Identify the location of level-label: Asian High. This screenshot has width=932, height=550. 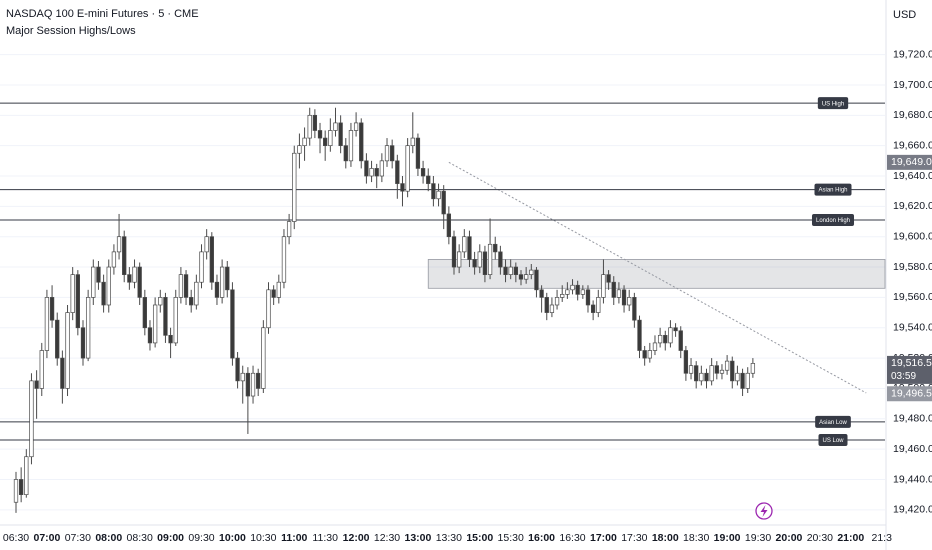
(832, 191).